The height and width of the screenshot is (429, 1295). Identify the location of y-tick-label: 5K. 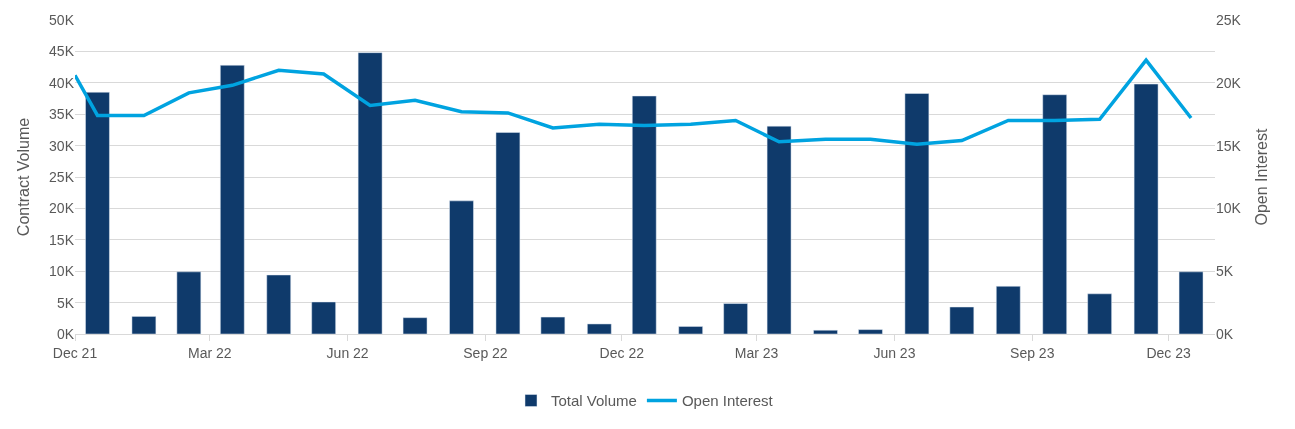
(65, 302).